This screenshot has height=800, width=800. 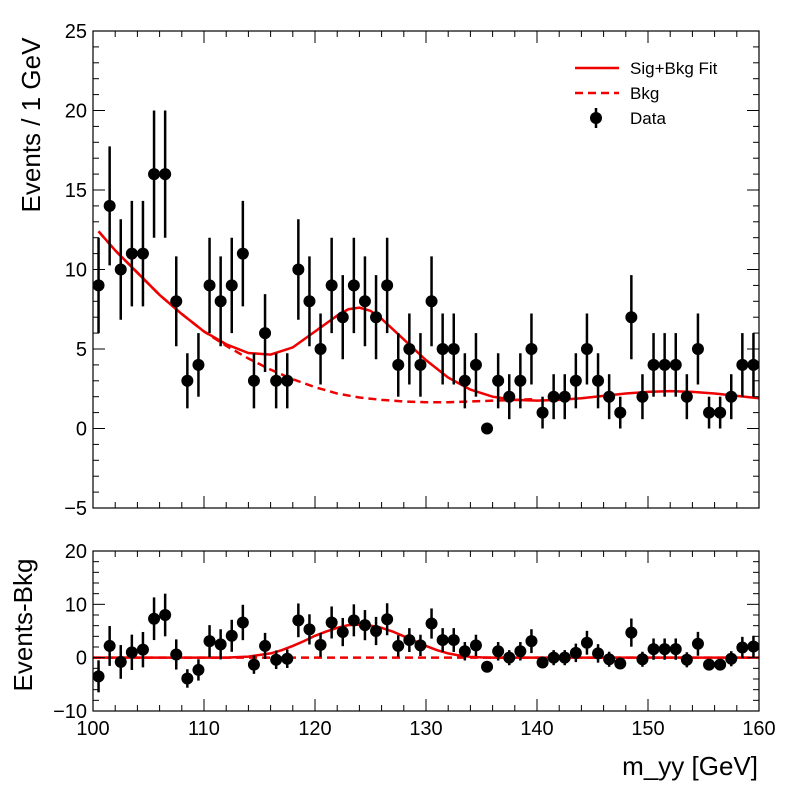 I want to click on residual-y-tick-label: 20, so click(x=76, y=552).